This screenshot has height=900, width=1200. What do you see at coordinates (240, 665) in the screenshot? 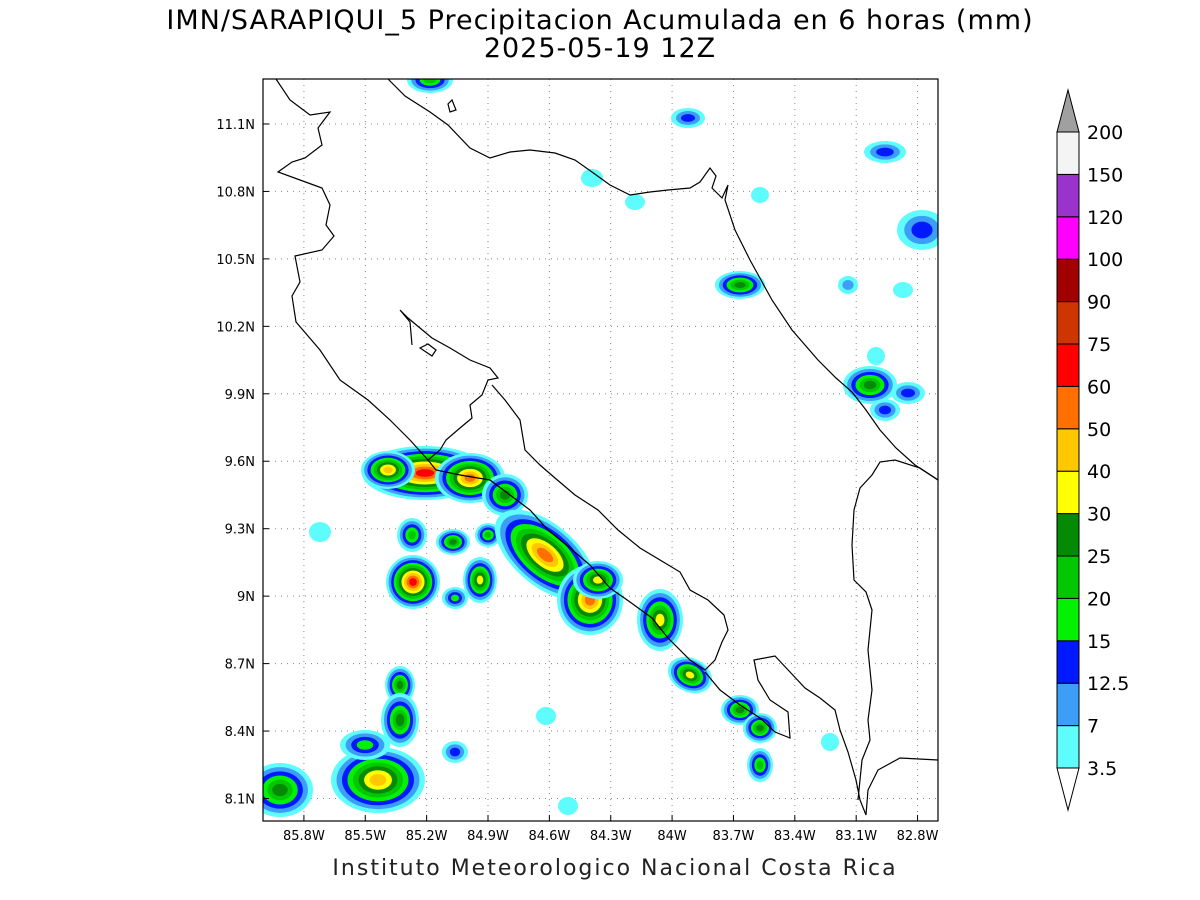
I see `lat-tick-label: 8.7N` at bounding box center [240, 665].